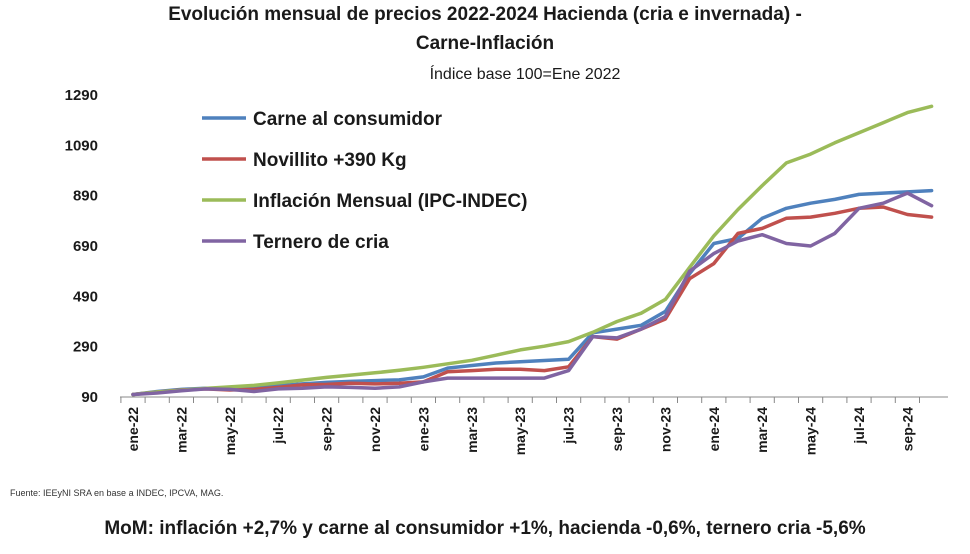  I want to click on x-tick-label: jul-22, so click(278, 426).